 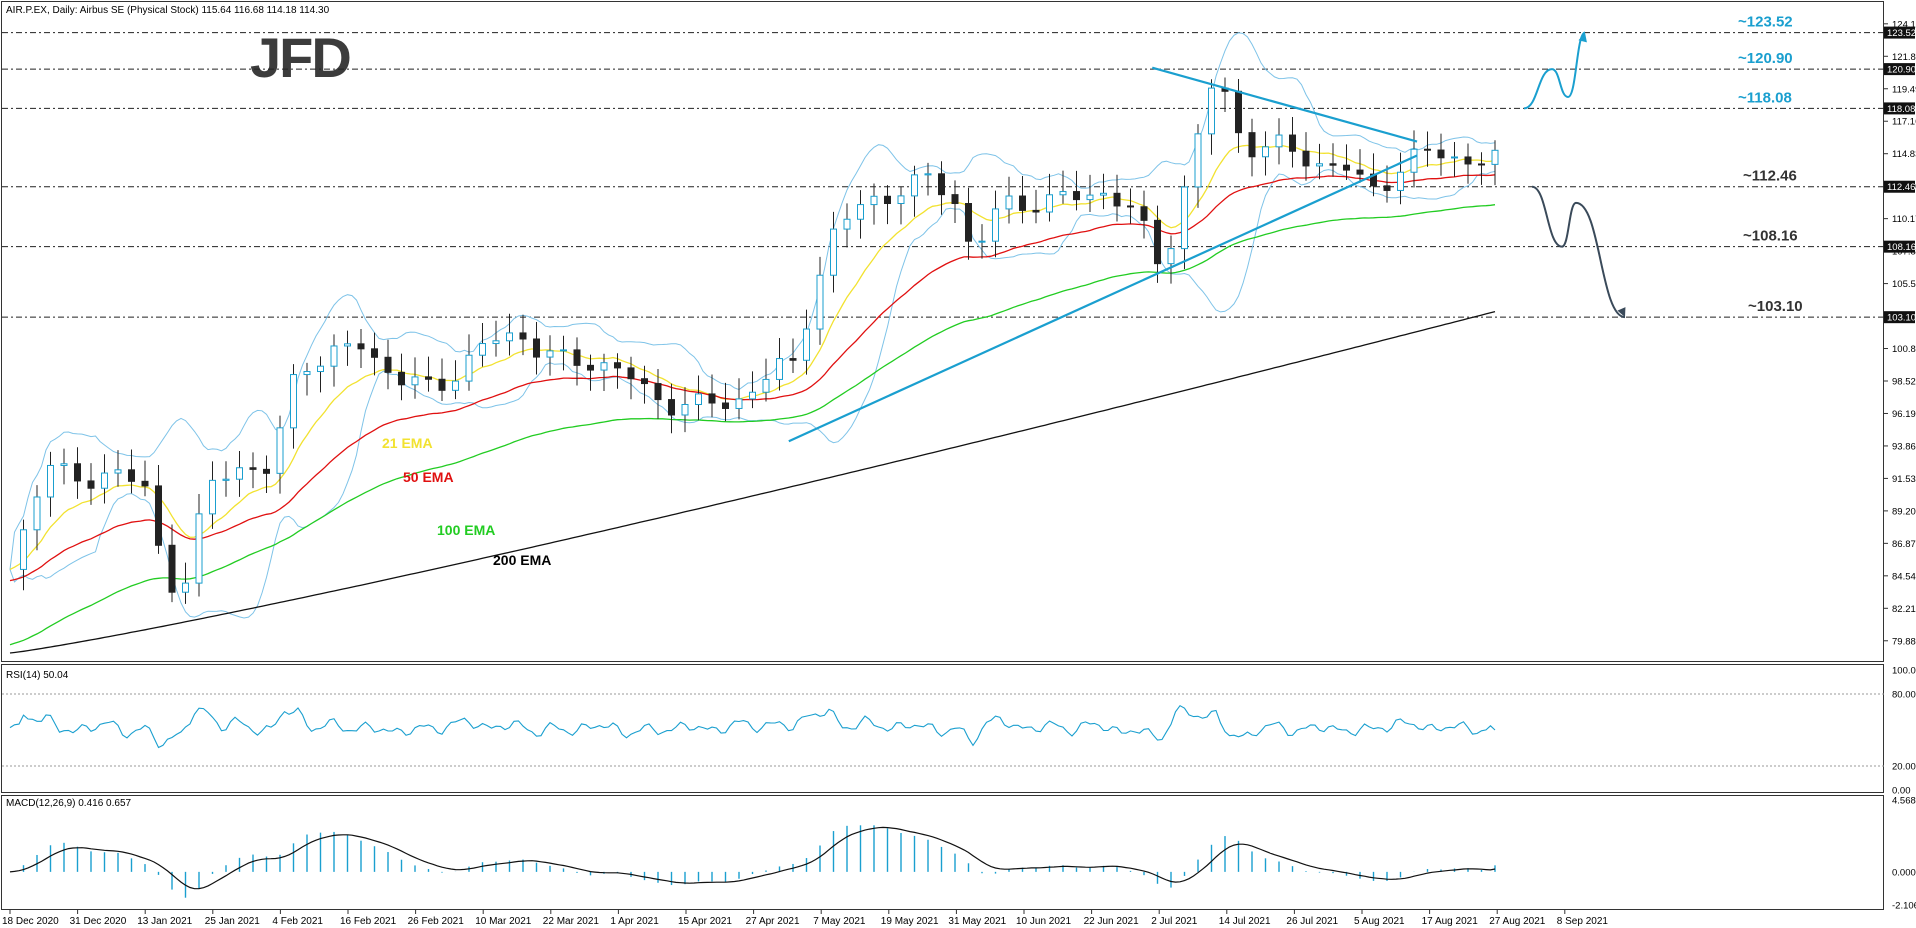 I want to click on level-price-box-label-5: 103.10, so click(x=1901, y=318).